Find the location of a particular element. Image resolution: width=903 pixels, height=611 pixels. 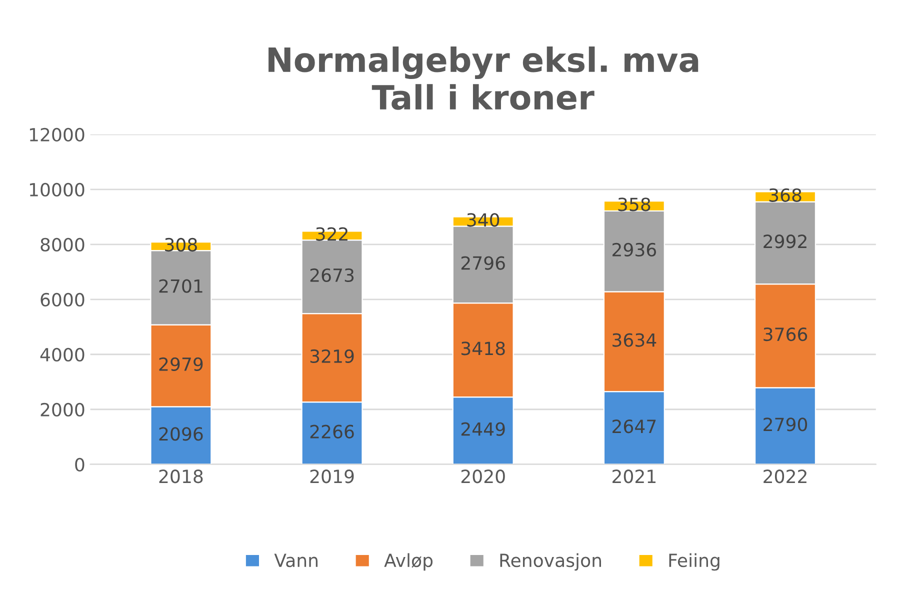

data-label: 2673 is located at coordinates (332, 275).